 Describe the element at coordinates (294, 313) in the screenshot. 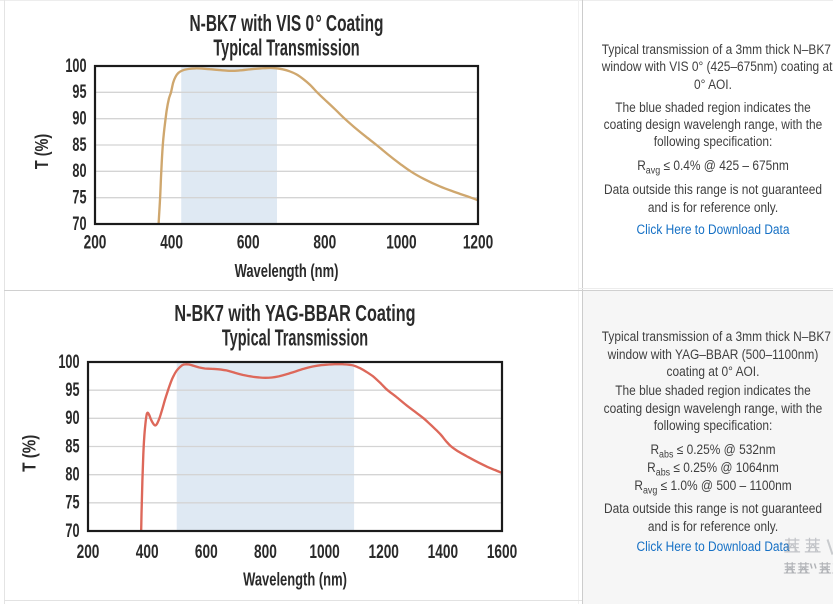

I see `svg-text: N-BK7 with YAG-BBAR Coating` at that location.